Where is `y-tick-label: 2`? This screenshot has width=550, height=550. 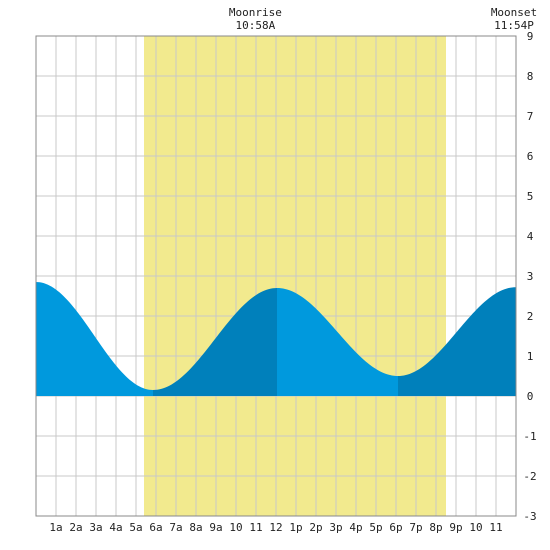 y-tick-label: 2 is located at coordinates (530, 316).